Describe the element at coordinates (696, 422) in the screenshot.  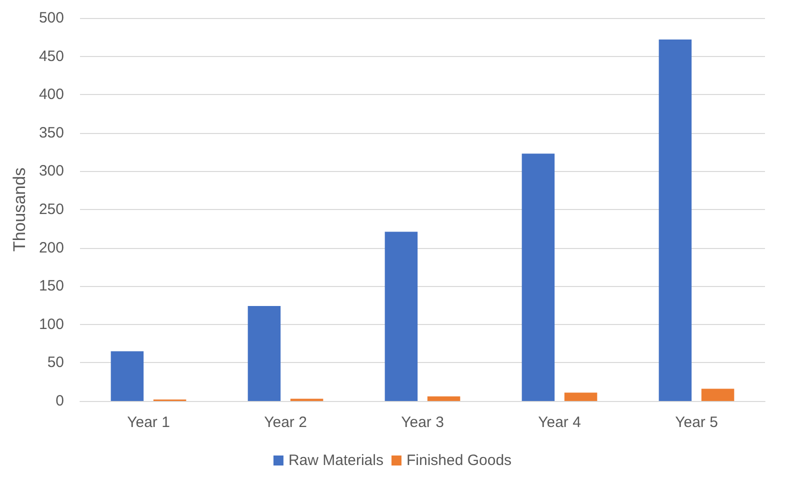
I see `x-tick-label: Year 5` at that location.